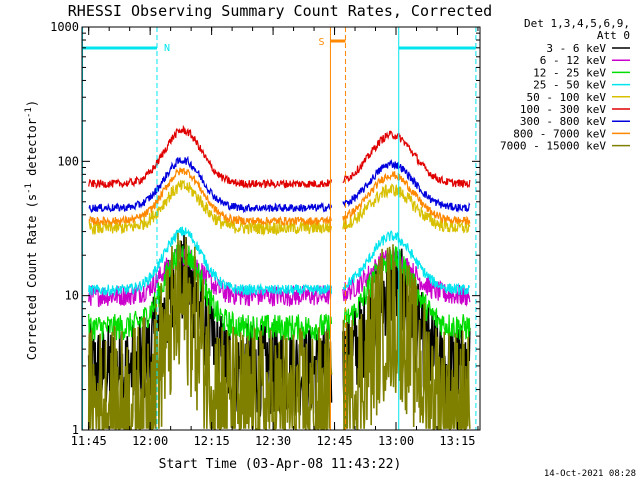  I want to click on legend-label-6: 300 - 800 keV, so click(563, 121).